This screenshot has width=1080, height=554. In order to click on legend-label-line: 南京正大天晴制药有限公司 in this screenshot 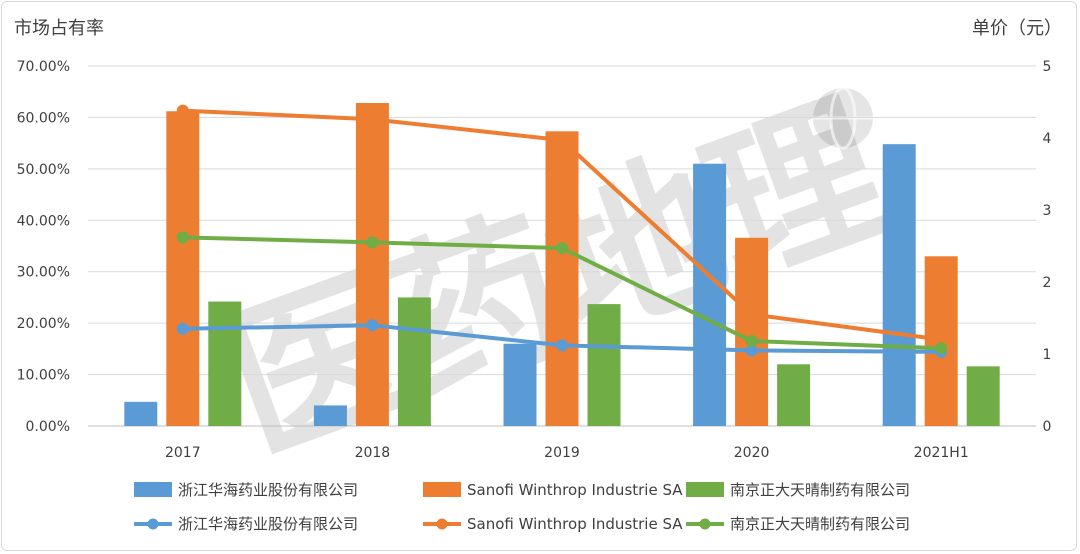, I will do `click(820, 524)`.